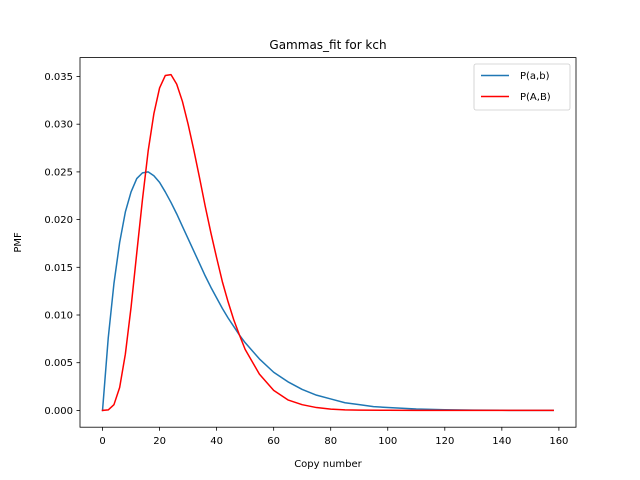  What do you see at coordinates (522, 87) in the screenshot?
I see `legend: P(a,b) P(A,B)` at bounding box center [522, 87].